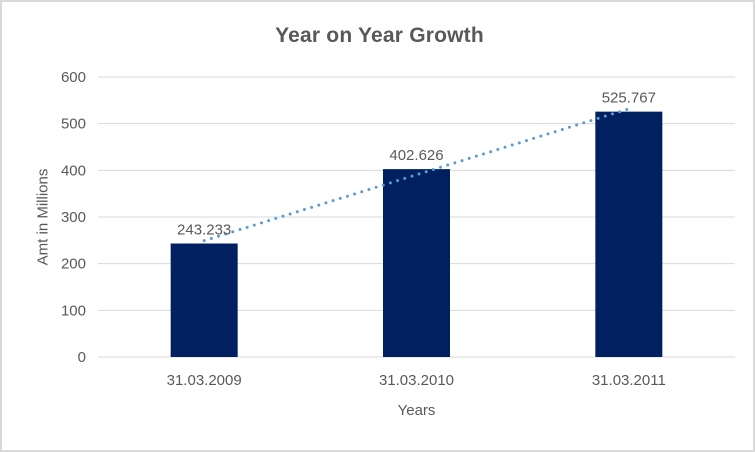  What do you see at coordinates (416, 155) in the screenshot?
I see `data-label: 402.626` at bounding box center [416, 155].